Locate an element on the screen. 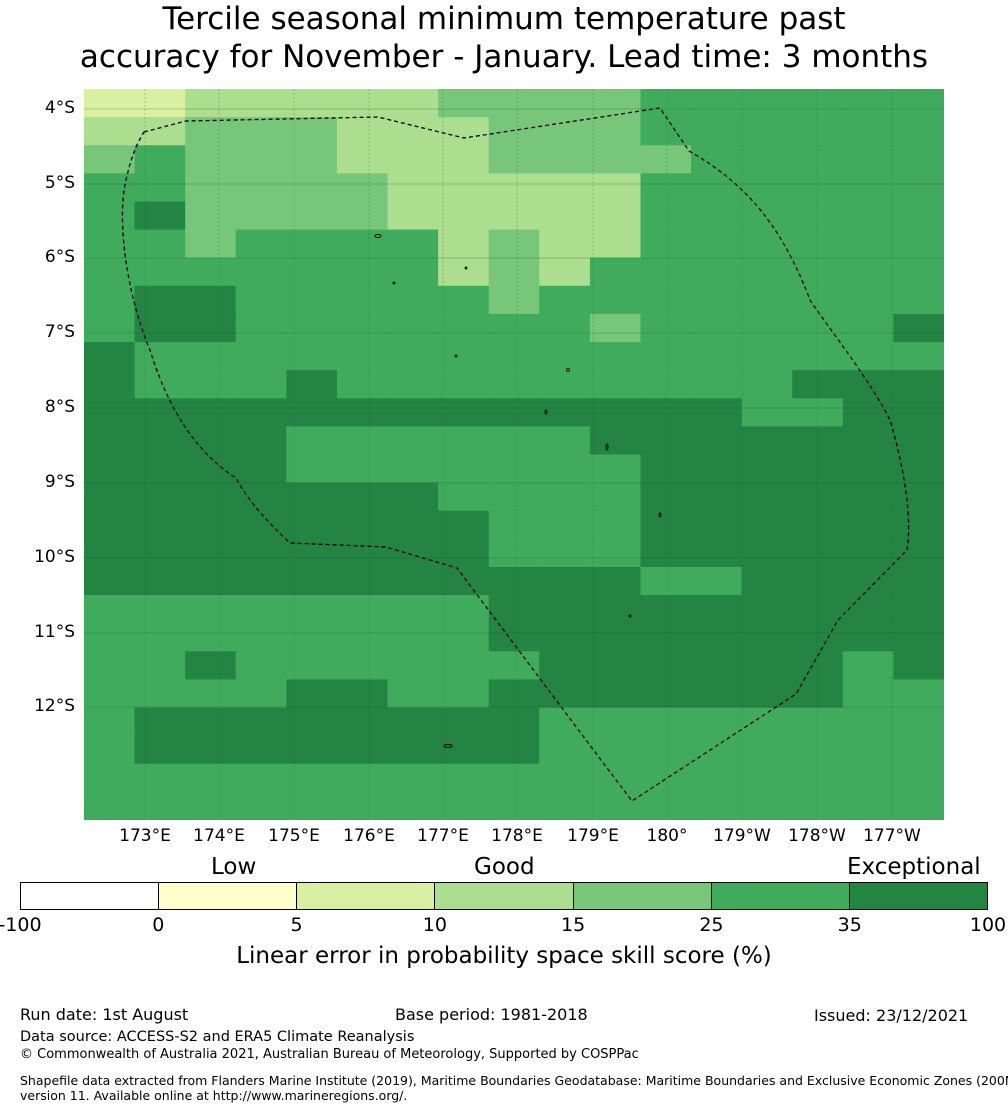 The height and width of the screenshot is (1110, 1008). latitude-label: 12°S is located at coordinates (54, 706).